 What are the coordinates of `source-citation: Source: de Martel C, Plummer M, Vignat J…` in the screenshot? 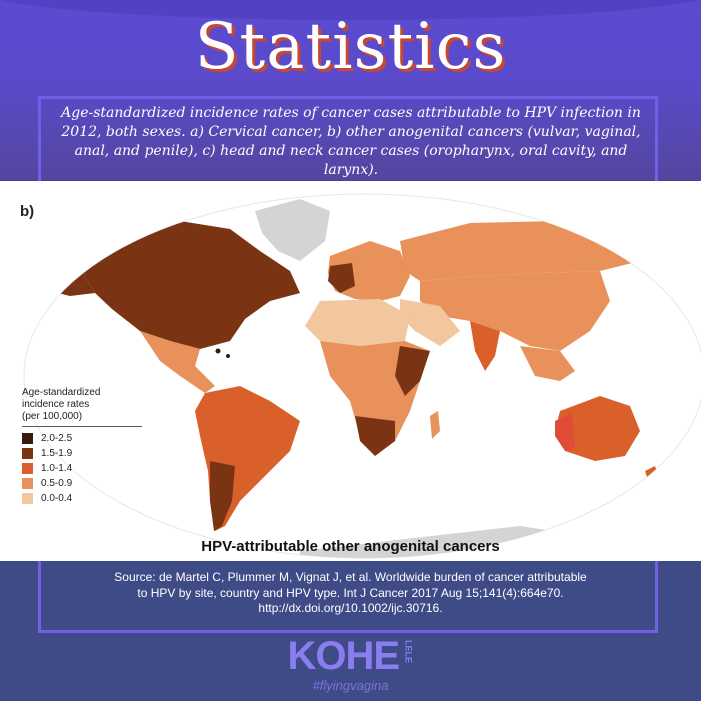 It's located at (350, 592).